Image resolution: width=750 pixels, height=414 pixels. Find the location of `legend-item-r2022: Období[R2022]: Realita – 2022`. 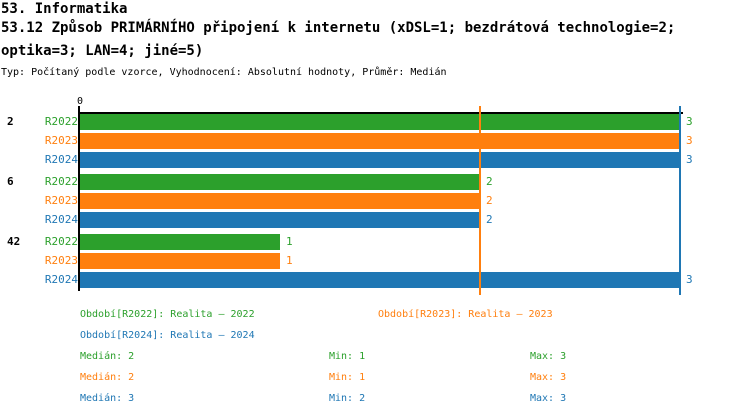

legend-item-r2022: Období[R2022]: Realita – 2022 is located at coordinates (167, 314).